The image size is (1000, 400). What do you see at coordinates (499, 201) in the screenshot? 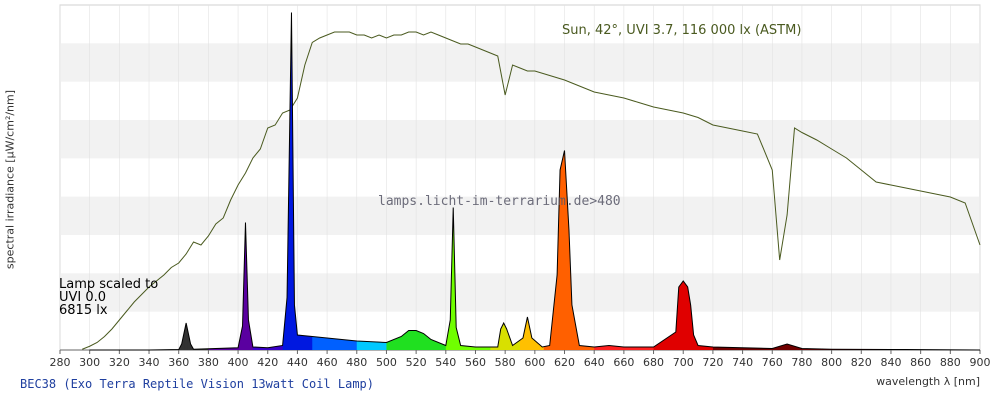
I see `watermark: lamps.licht-im-terrarium.de>480` at bounding box center [499, 201].